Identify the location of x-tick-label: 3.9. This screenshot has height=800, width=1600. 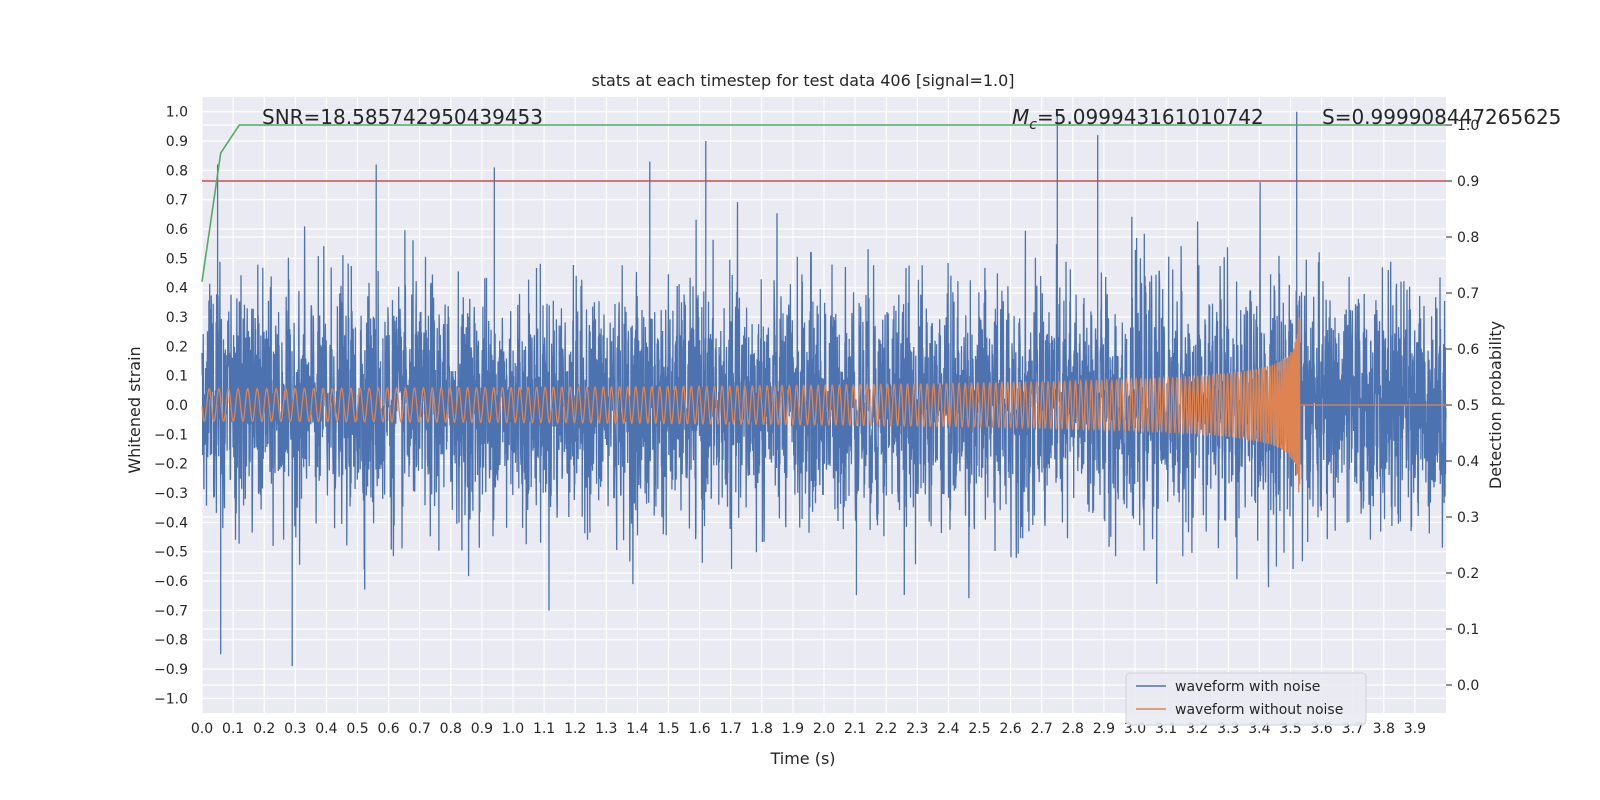
(1415, 729).